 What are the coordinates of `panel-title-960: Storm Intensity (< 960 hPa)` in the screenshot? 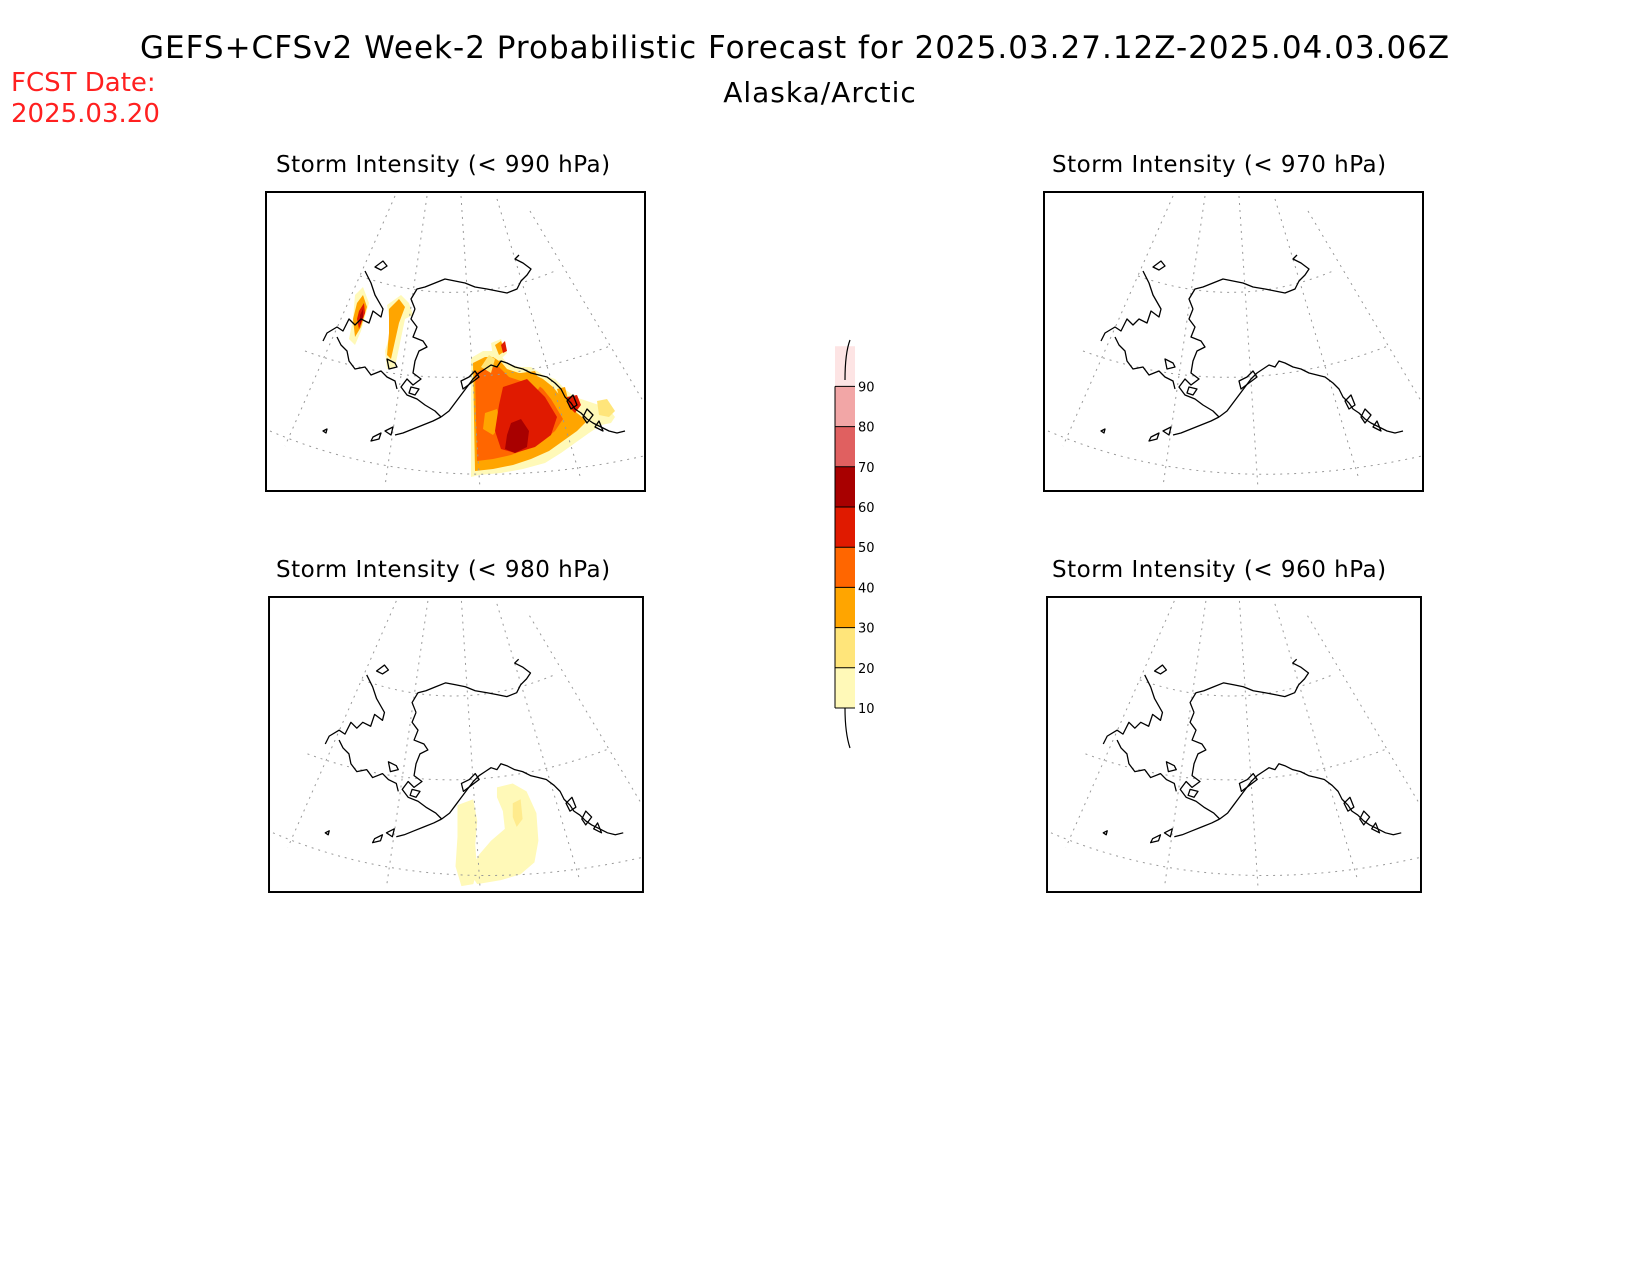 It's located at (1219, 570).